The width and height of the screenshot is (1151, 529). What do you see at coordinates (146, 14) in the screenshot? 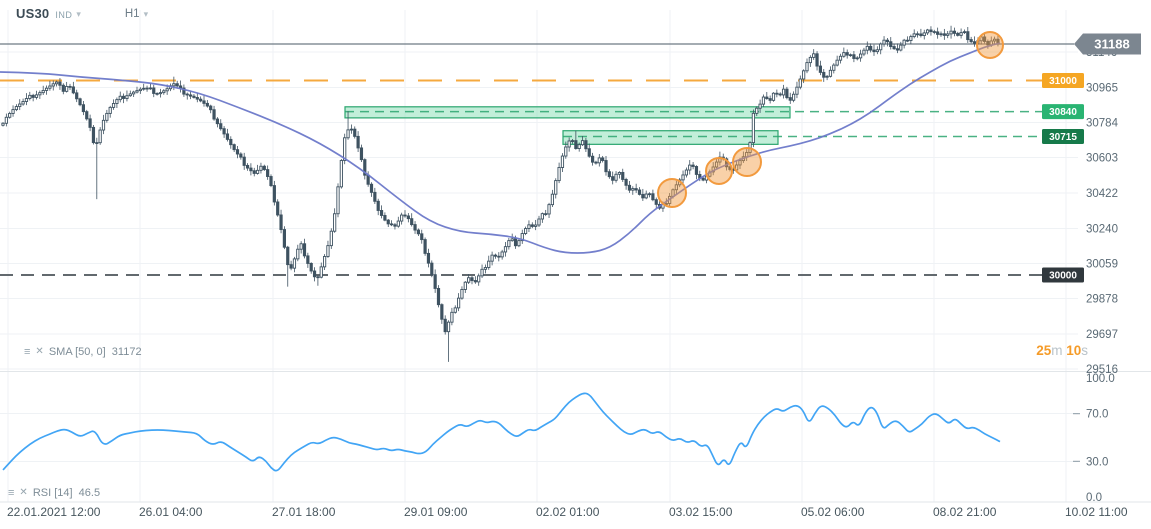
I see `timeframe-dropdown-caret-icon: ▾` at bounding box center [146, 14].